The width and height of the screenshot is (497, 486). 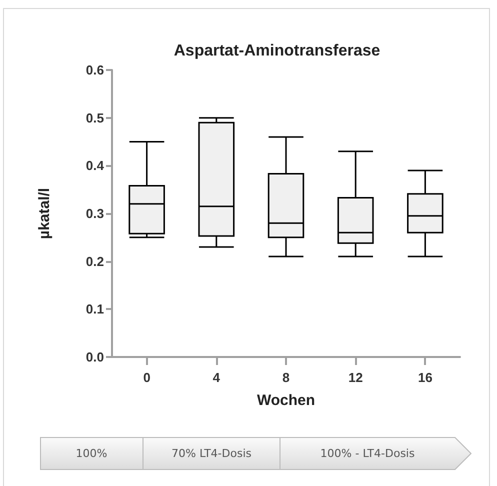 I want to click on y-tick-label: 0.5, so click(x=95, y=118).